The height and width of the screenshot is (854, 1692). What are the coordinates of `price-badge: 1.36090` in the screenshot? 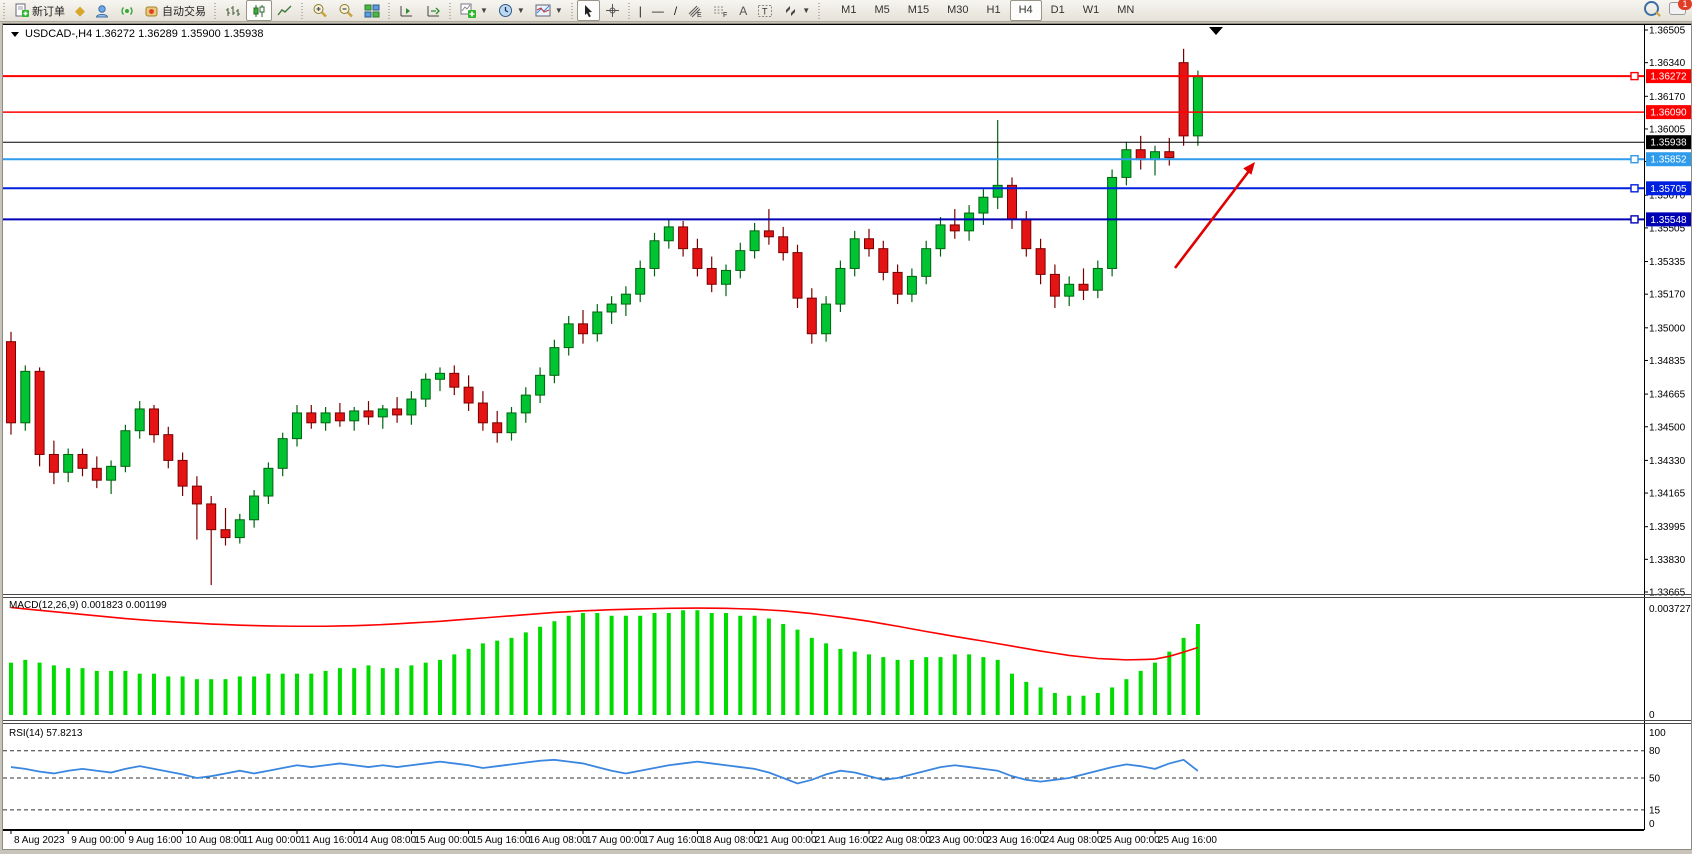 It's located at (1668, 112).